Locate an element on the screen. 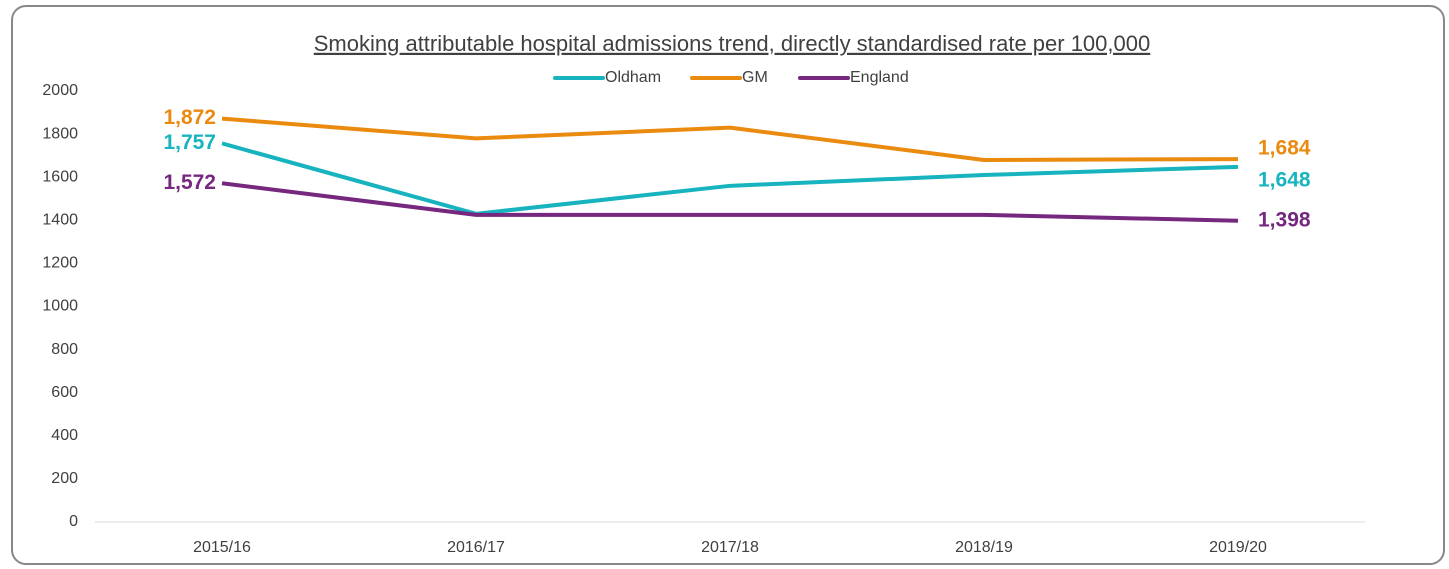 The width and height of the screenshot is (1449, 569). data-label: 1,648 is located at coordinates (1284, 179).